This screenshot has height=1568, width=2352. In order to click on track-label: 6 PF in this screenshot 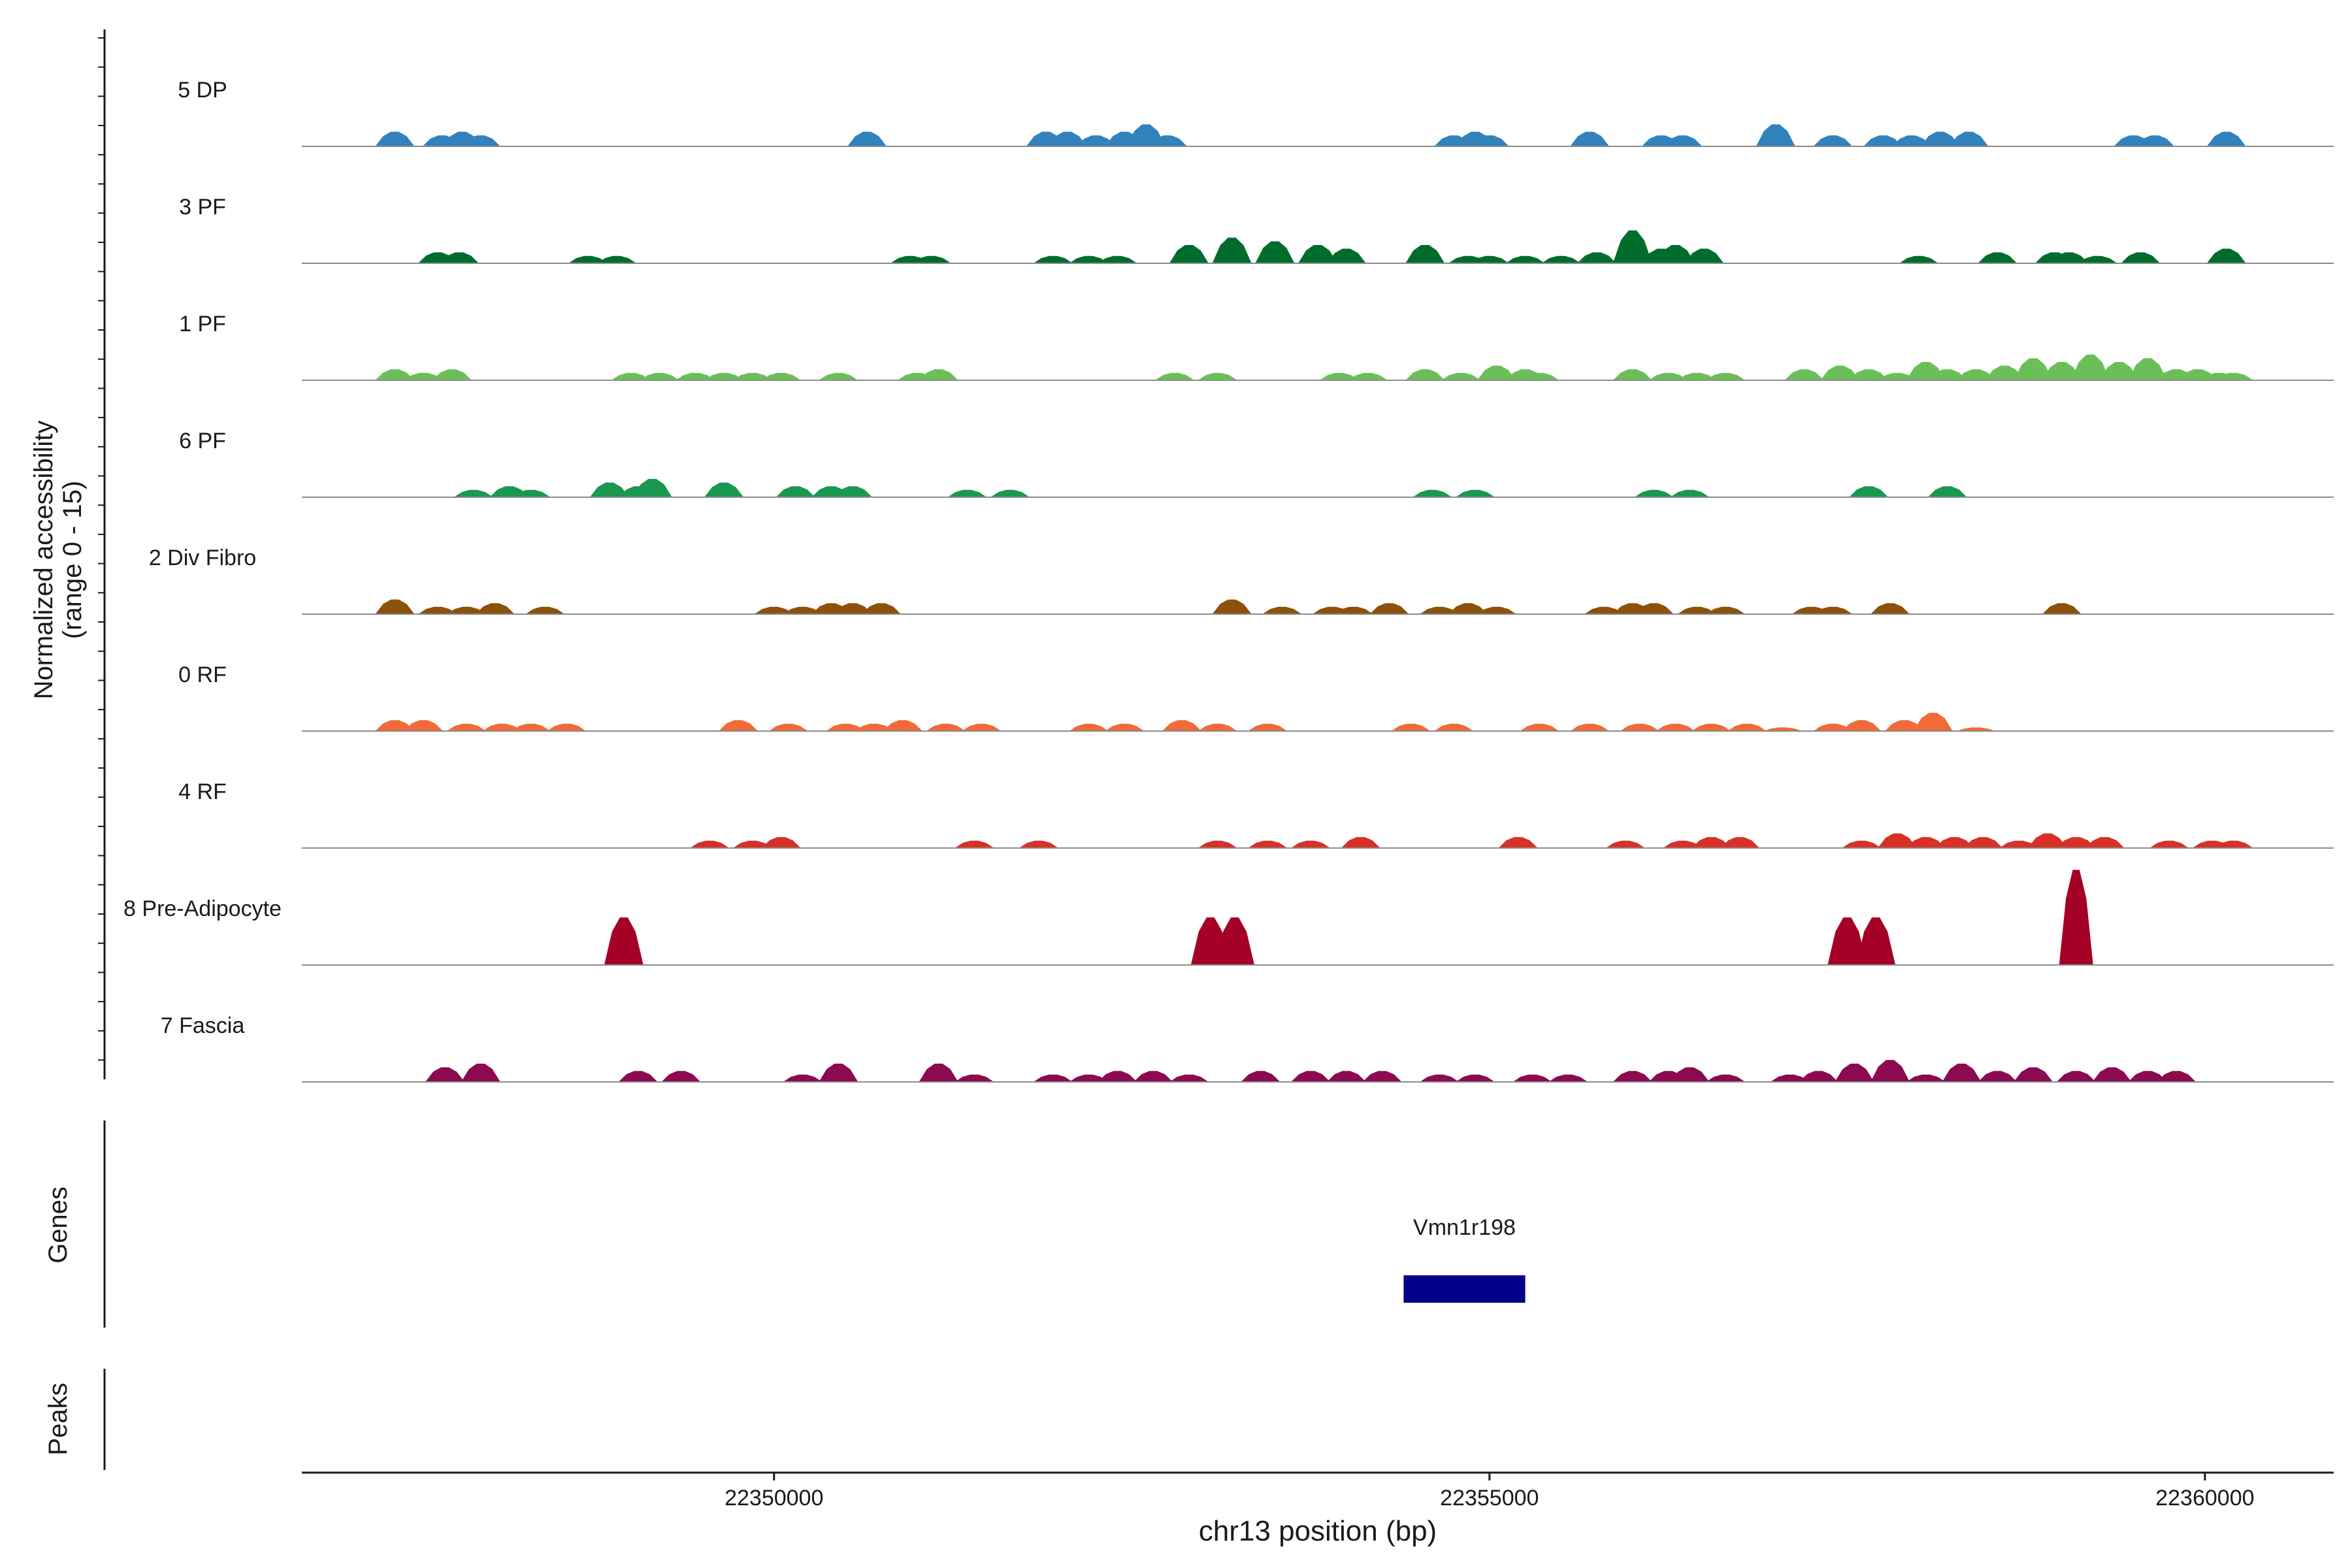, I will do `click(202, 441)`.